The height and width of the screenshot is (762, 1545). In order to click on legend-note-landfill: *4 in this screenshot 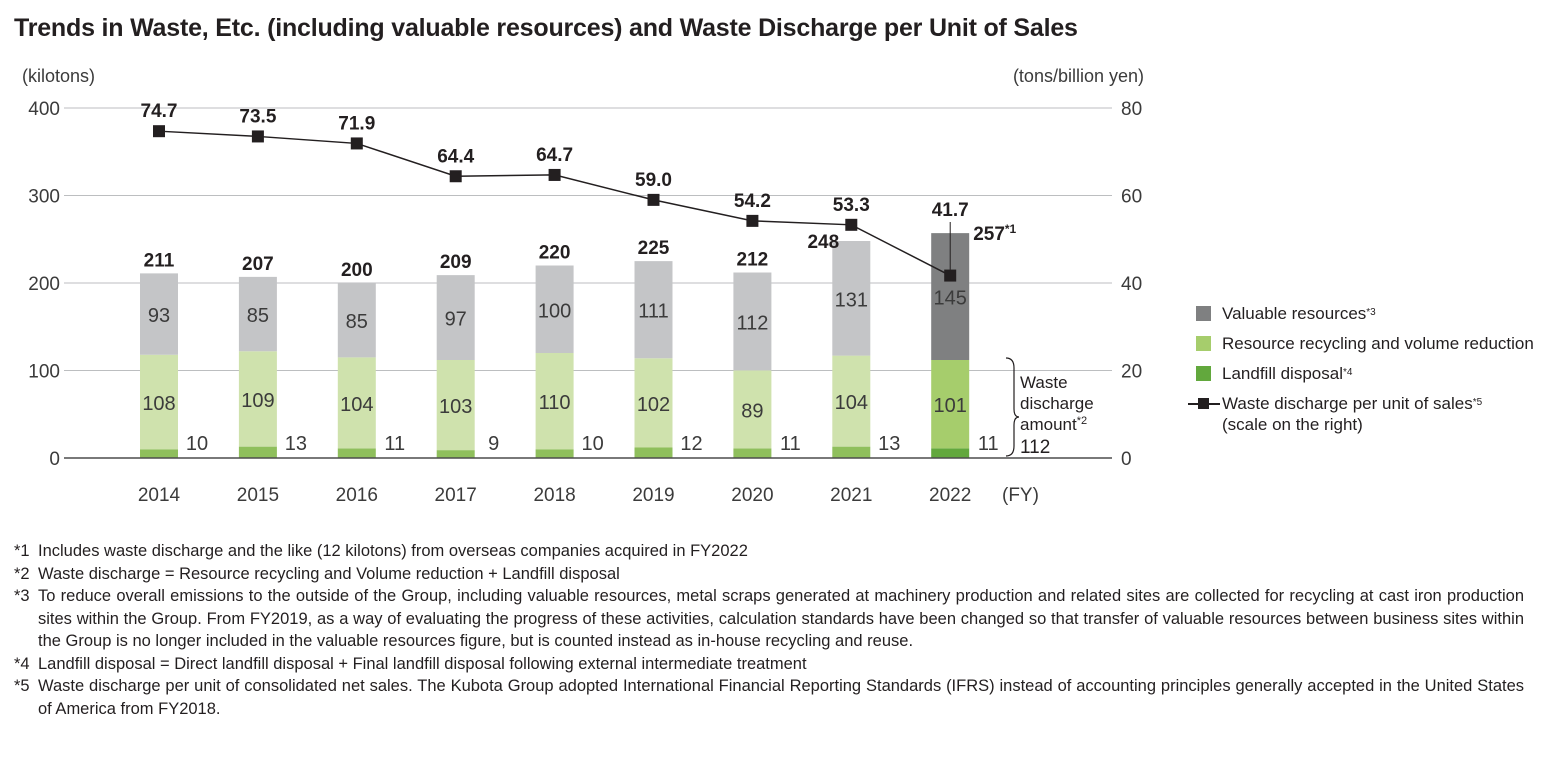, I will do `click(1347, 372)`.